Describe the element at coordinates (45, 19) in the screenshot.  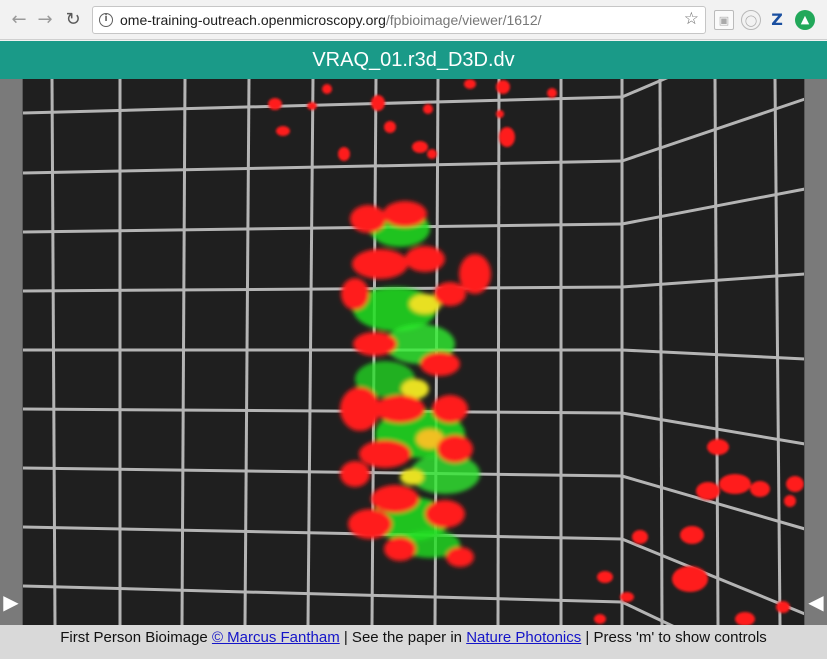
I see `forward-arrow-icon: →` at that location.